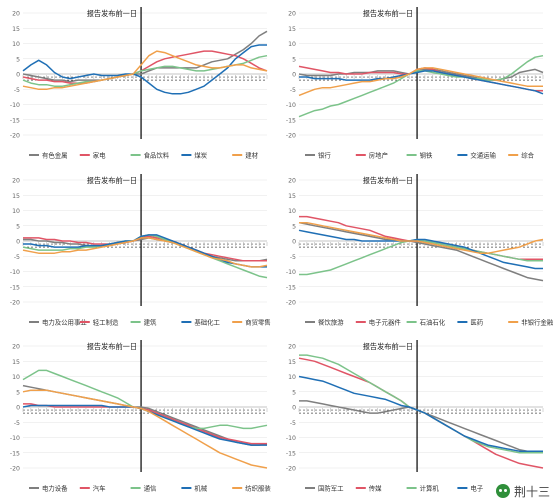 This screenshot has height=504, width=556. I want to click on legend-label: 有色金属, so click(55, 155).